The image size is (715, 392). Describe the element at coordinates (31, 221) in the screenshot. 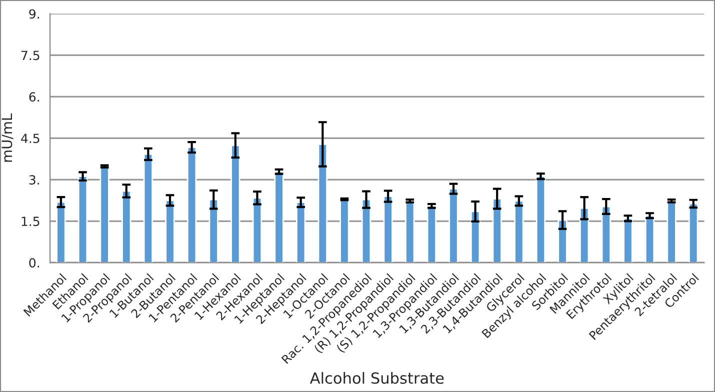

I see `y-tick-label: 1.5` at that location.